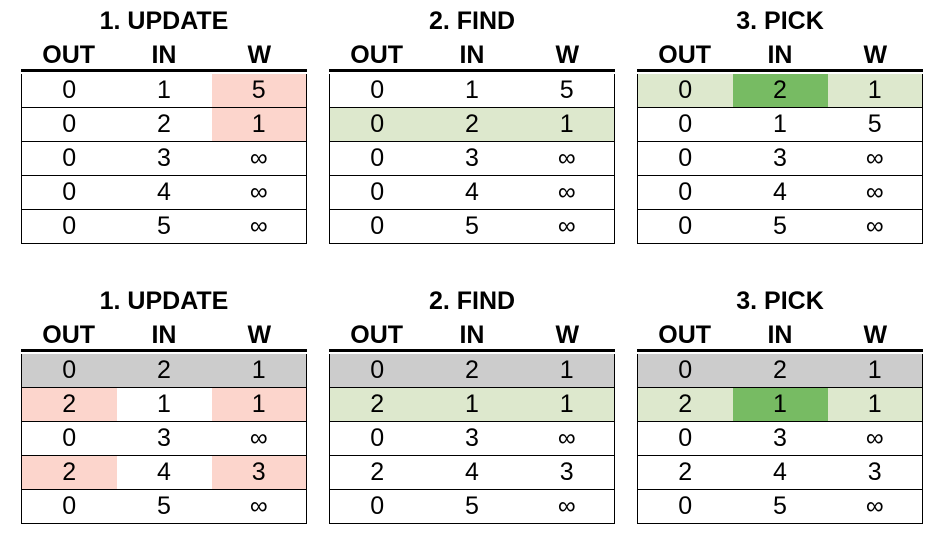  I want to click on panel-title: 3. PICK, so click(780, 21).